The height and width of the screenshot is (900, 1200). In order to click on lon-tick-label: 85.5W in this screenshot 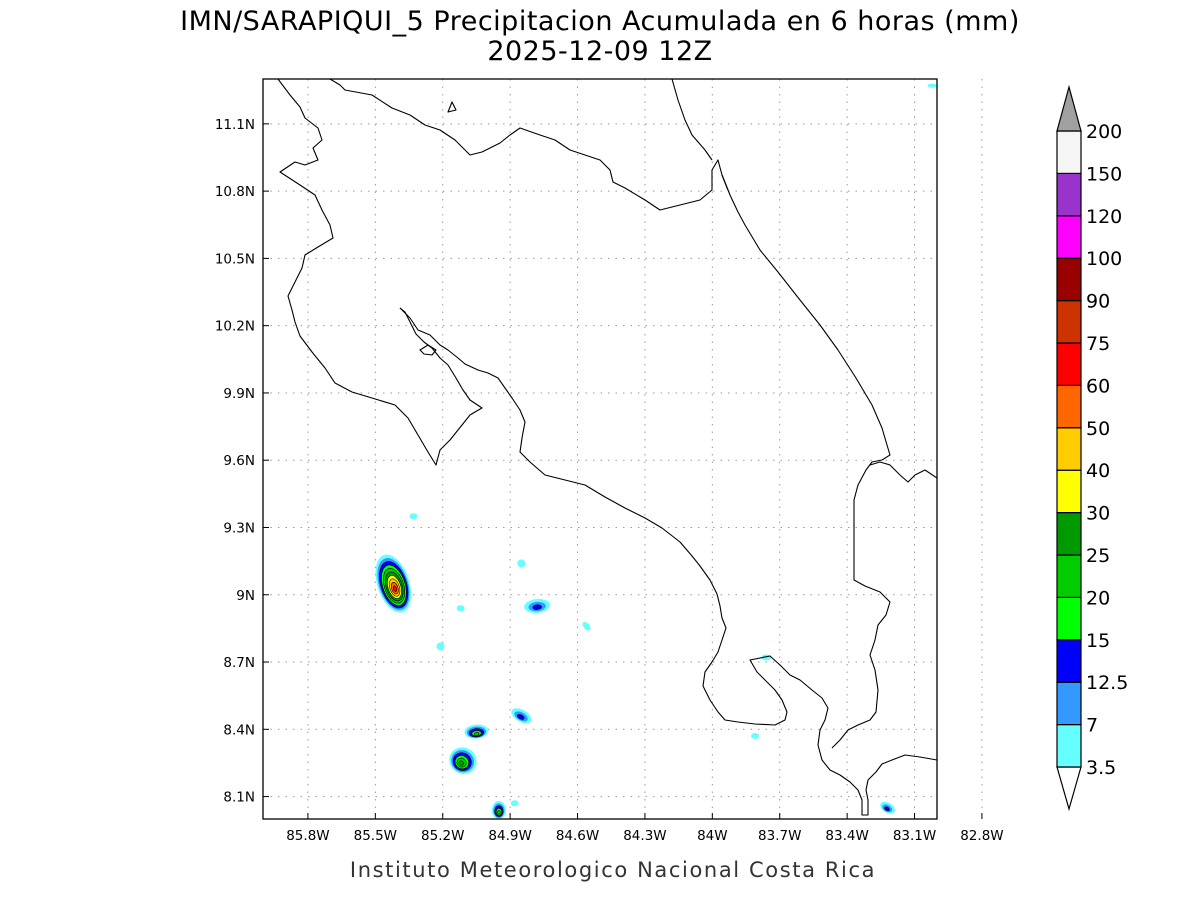, I will do `click(375, 836)`.